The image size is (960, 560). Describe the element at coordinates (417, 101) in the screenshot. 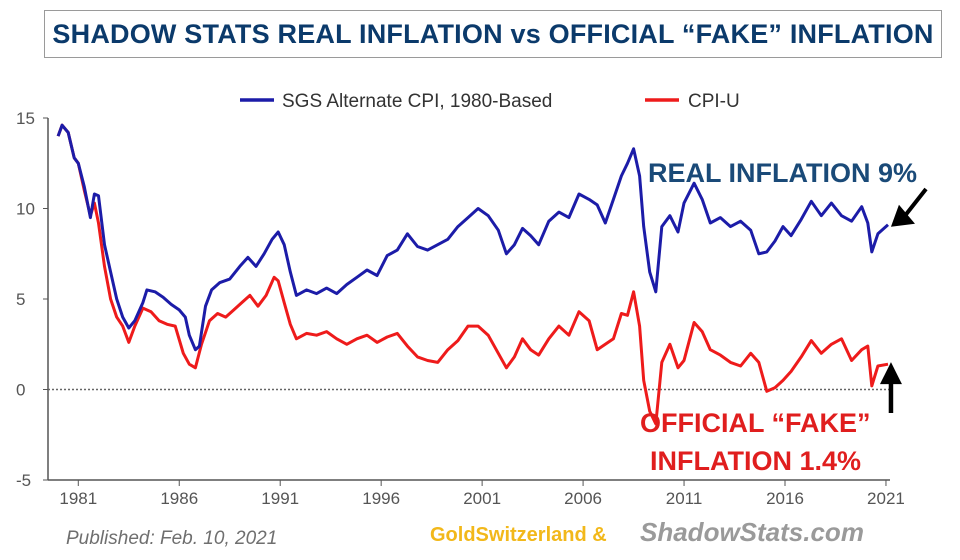

I see `legend-label: SGS Alternate CPI, 1980-Based` at that location.